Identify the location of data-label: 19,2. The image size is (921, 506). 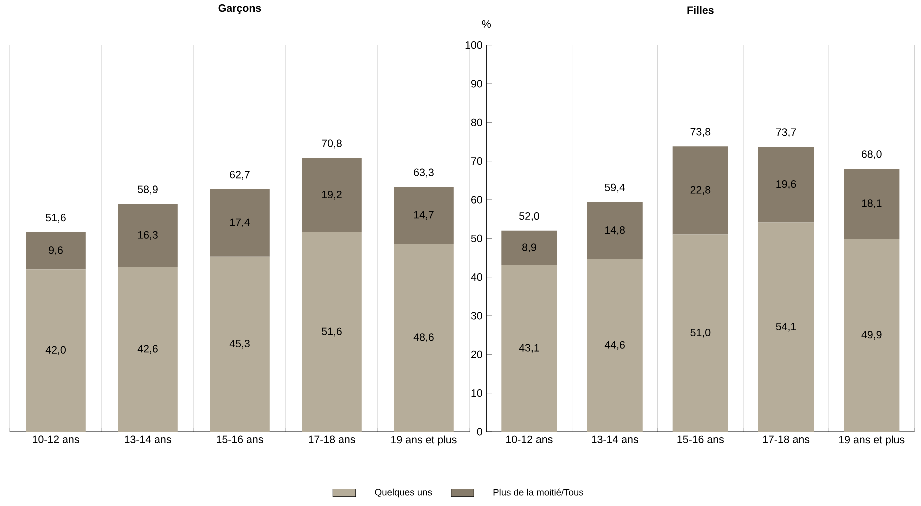
(332, 195).